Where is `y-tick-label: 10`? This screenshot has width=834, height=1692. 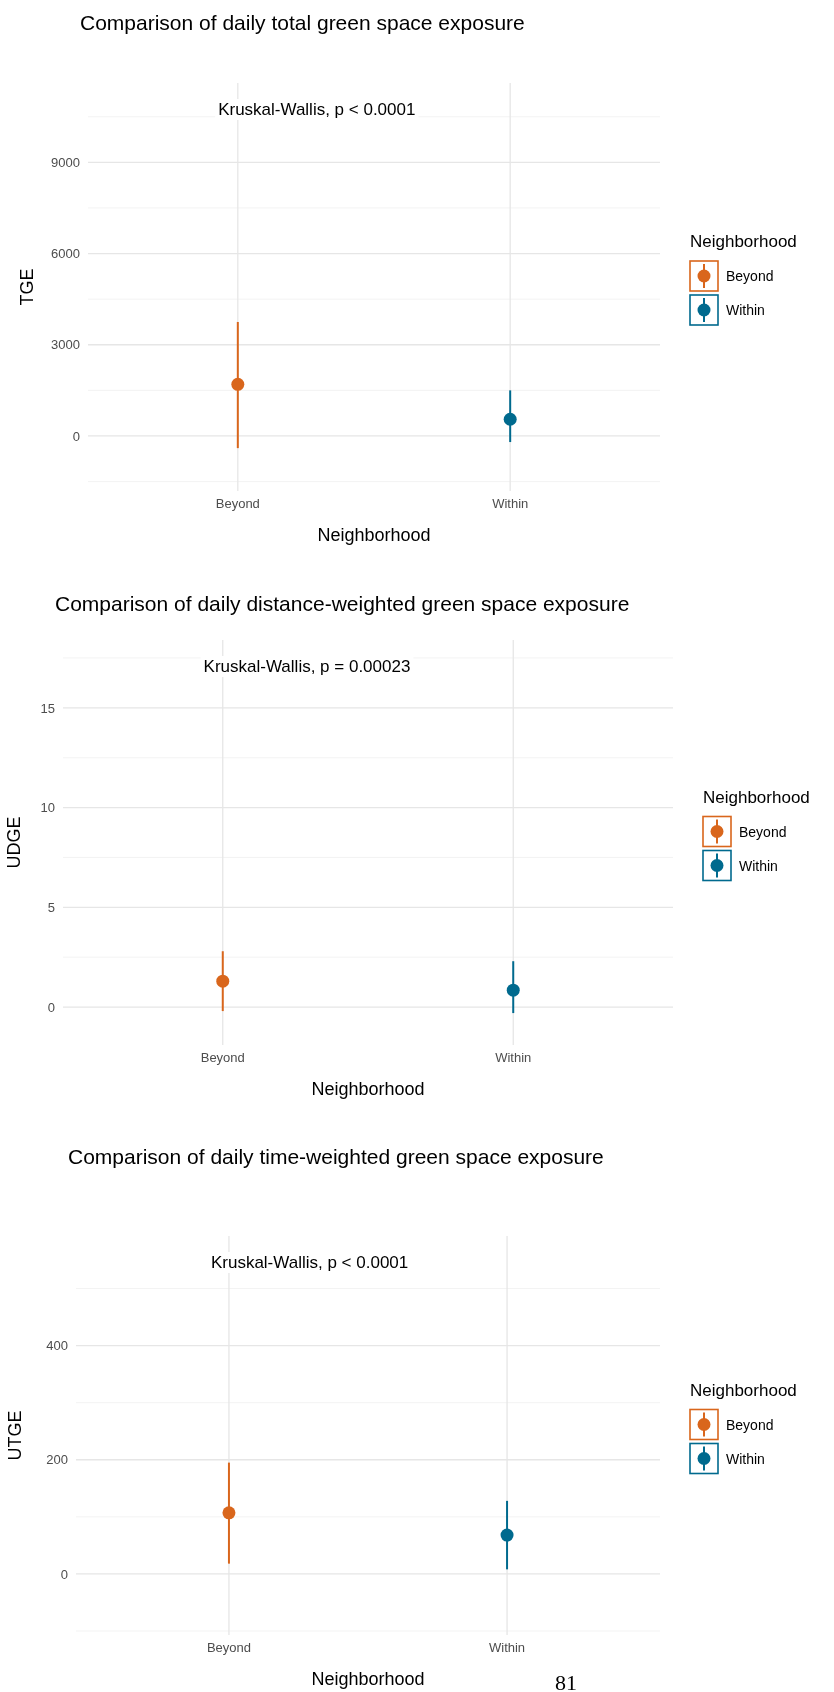 y-tick-label: 10 is located at coordinates (47, 808).